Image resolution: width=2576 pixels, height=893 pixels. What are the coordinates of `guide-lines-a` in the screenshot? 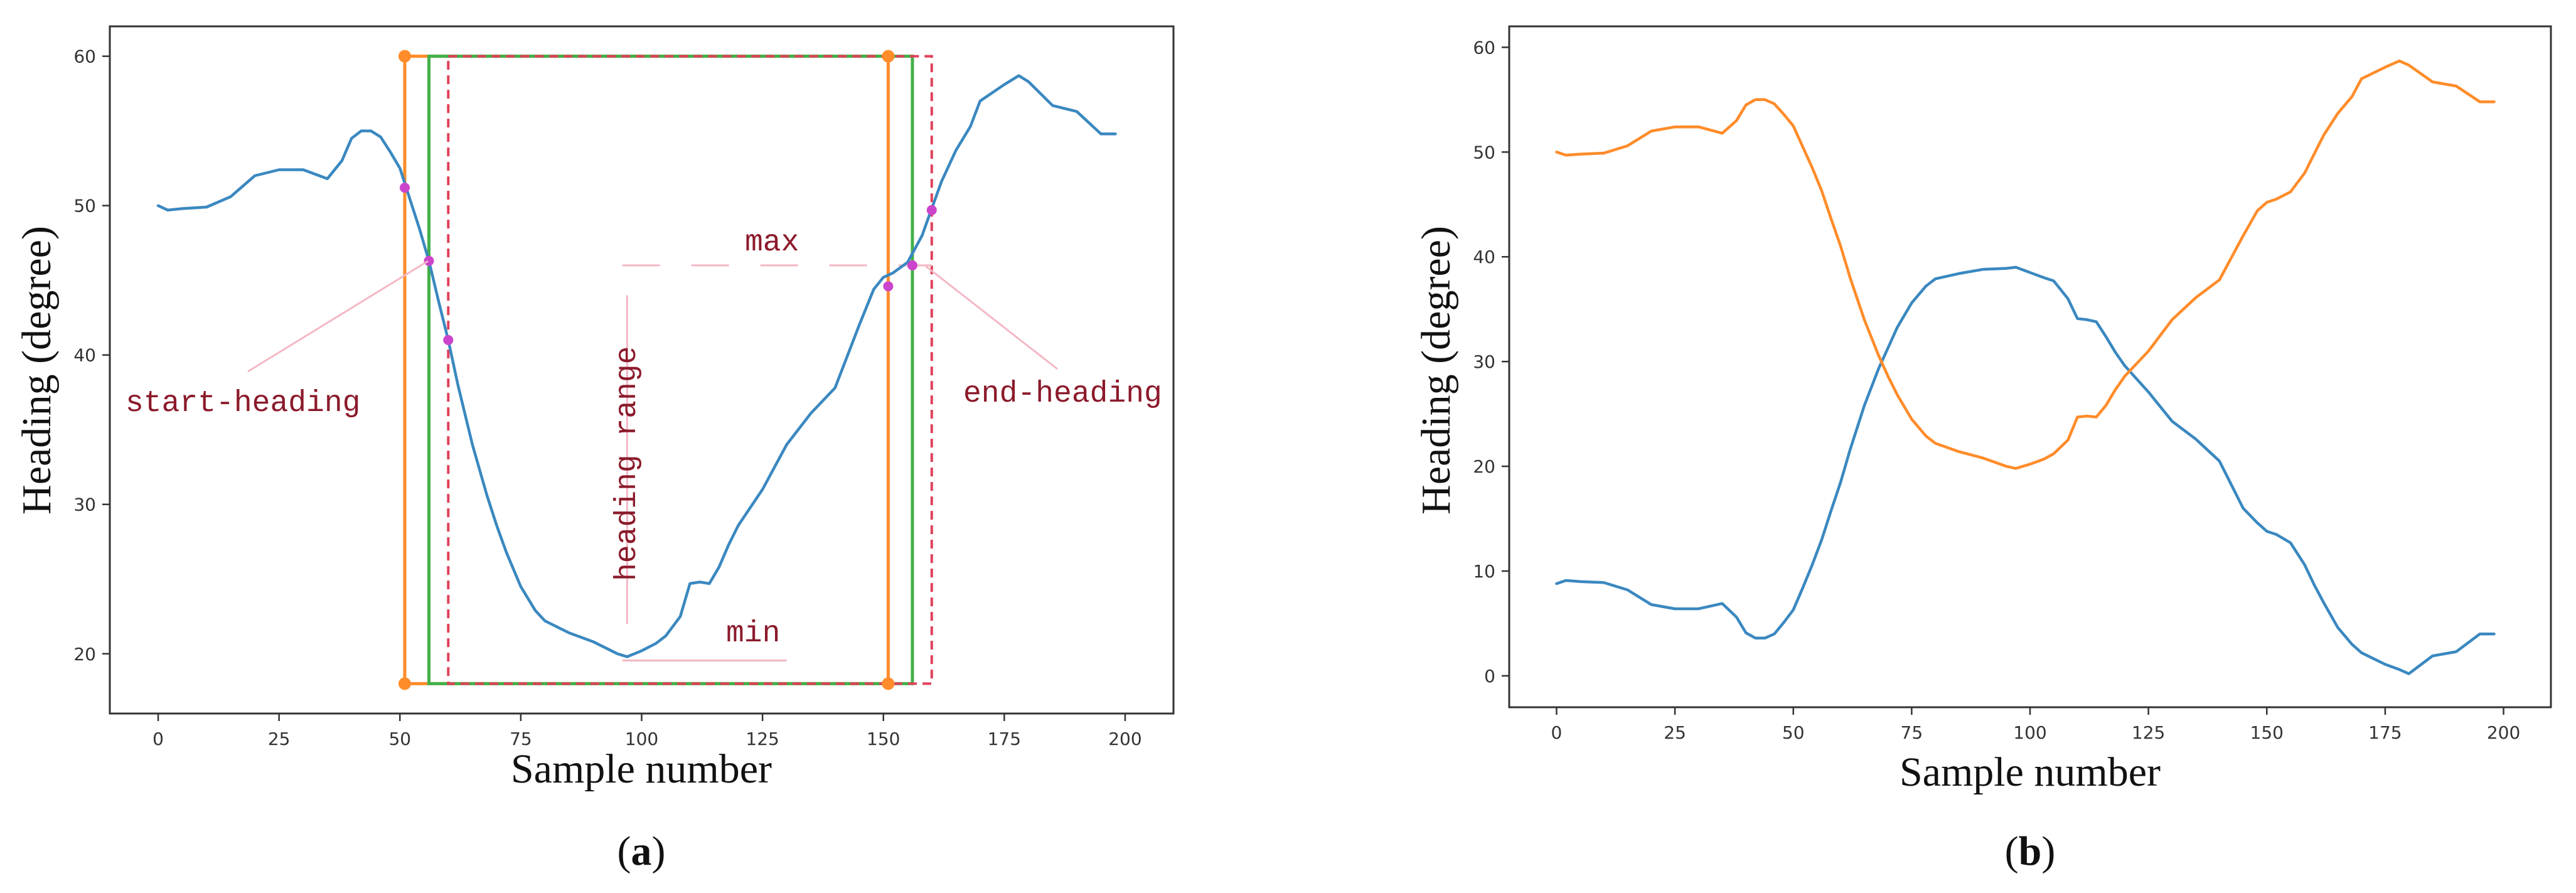 It's located at (777, 463).